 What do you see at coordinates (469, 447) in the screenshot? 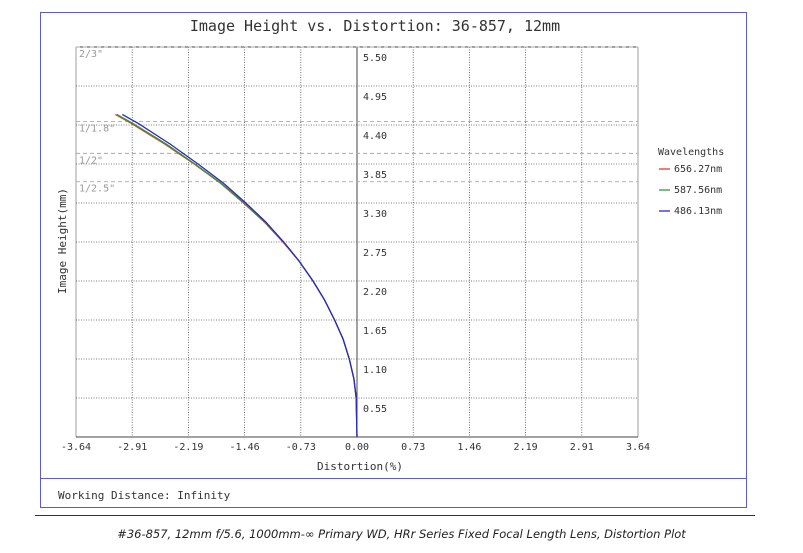
I see `x-tick-label: 1.46` at bounding box center [469, 447].